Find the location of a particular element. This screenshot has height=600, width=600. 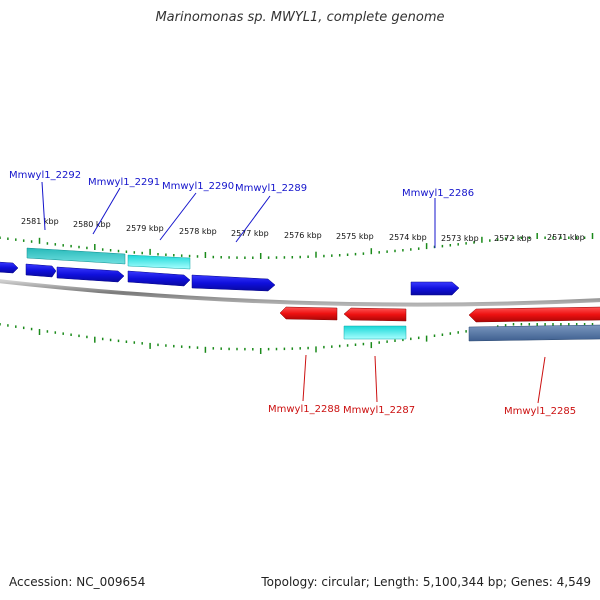

gene-label-forward: Mmwyl1_2289 is located at coordinates (271, 188).